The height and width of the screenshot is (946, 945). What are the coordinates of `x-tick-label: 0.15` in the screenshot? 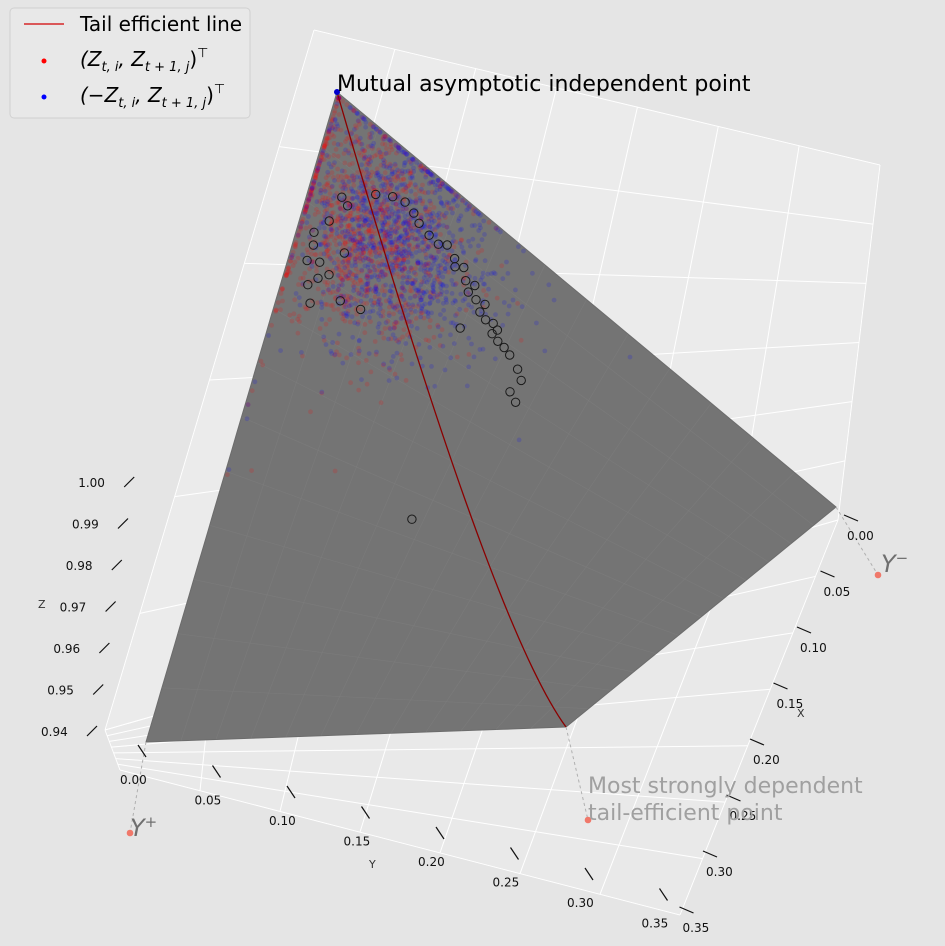 It's located at (790, 704).